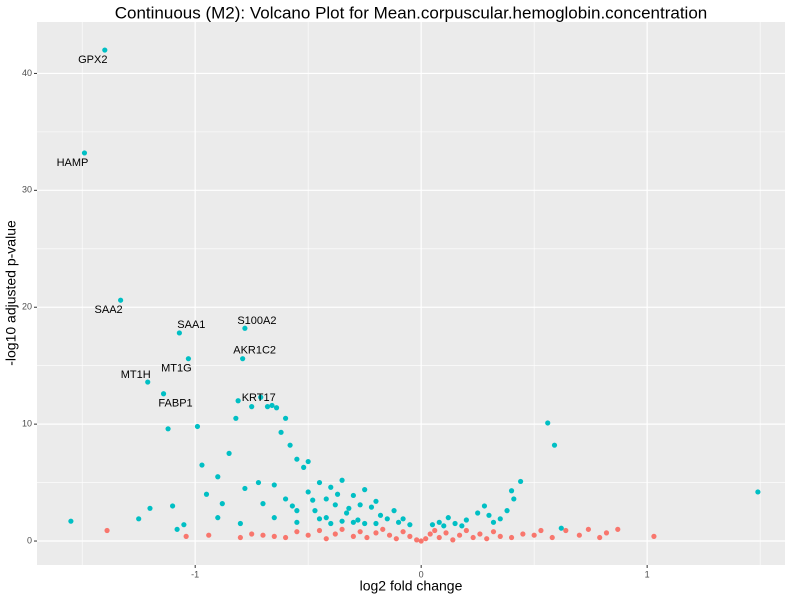 Image resolution: width=800 pixels, height=600 pixels. Describe the element at coordinates (195, 574) in the screenshot. I see `x-tick-label: -1` at that location.